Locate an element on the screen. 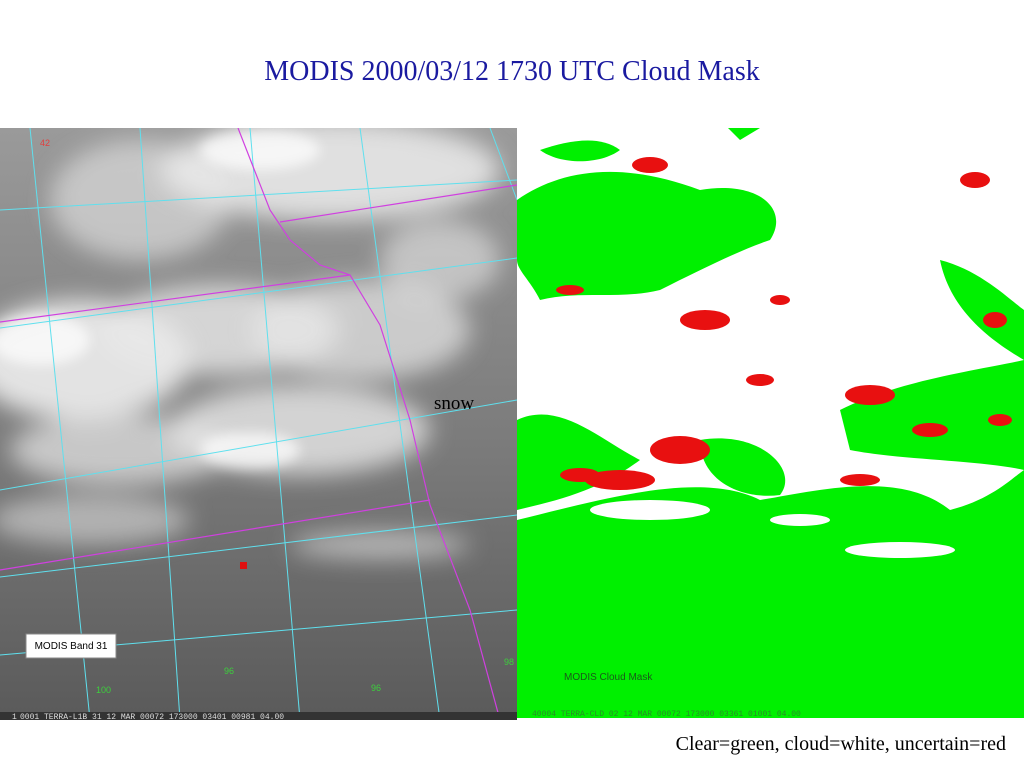  panel-label: MODIS Band 31 is located at coordinates (71, 646).